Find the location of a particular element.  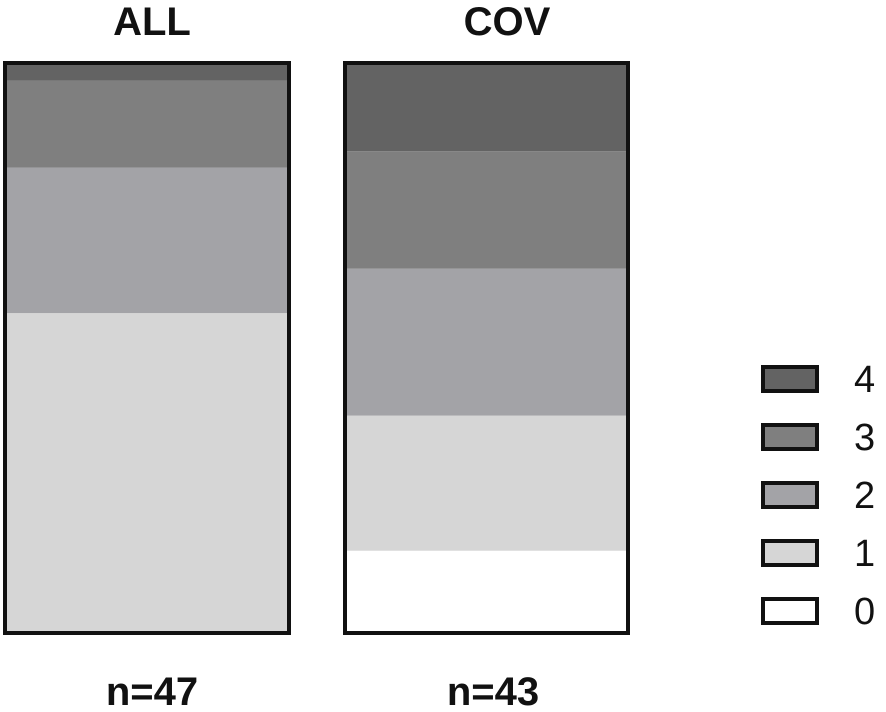

column-titles: ALL COV is located at coordinates (332, 22).